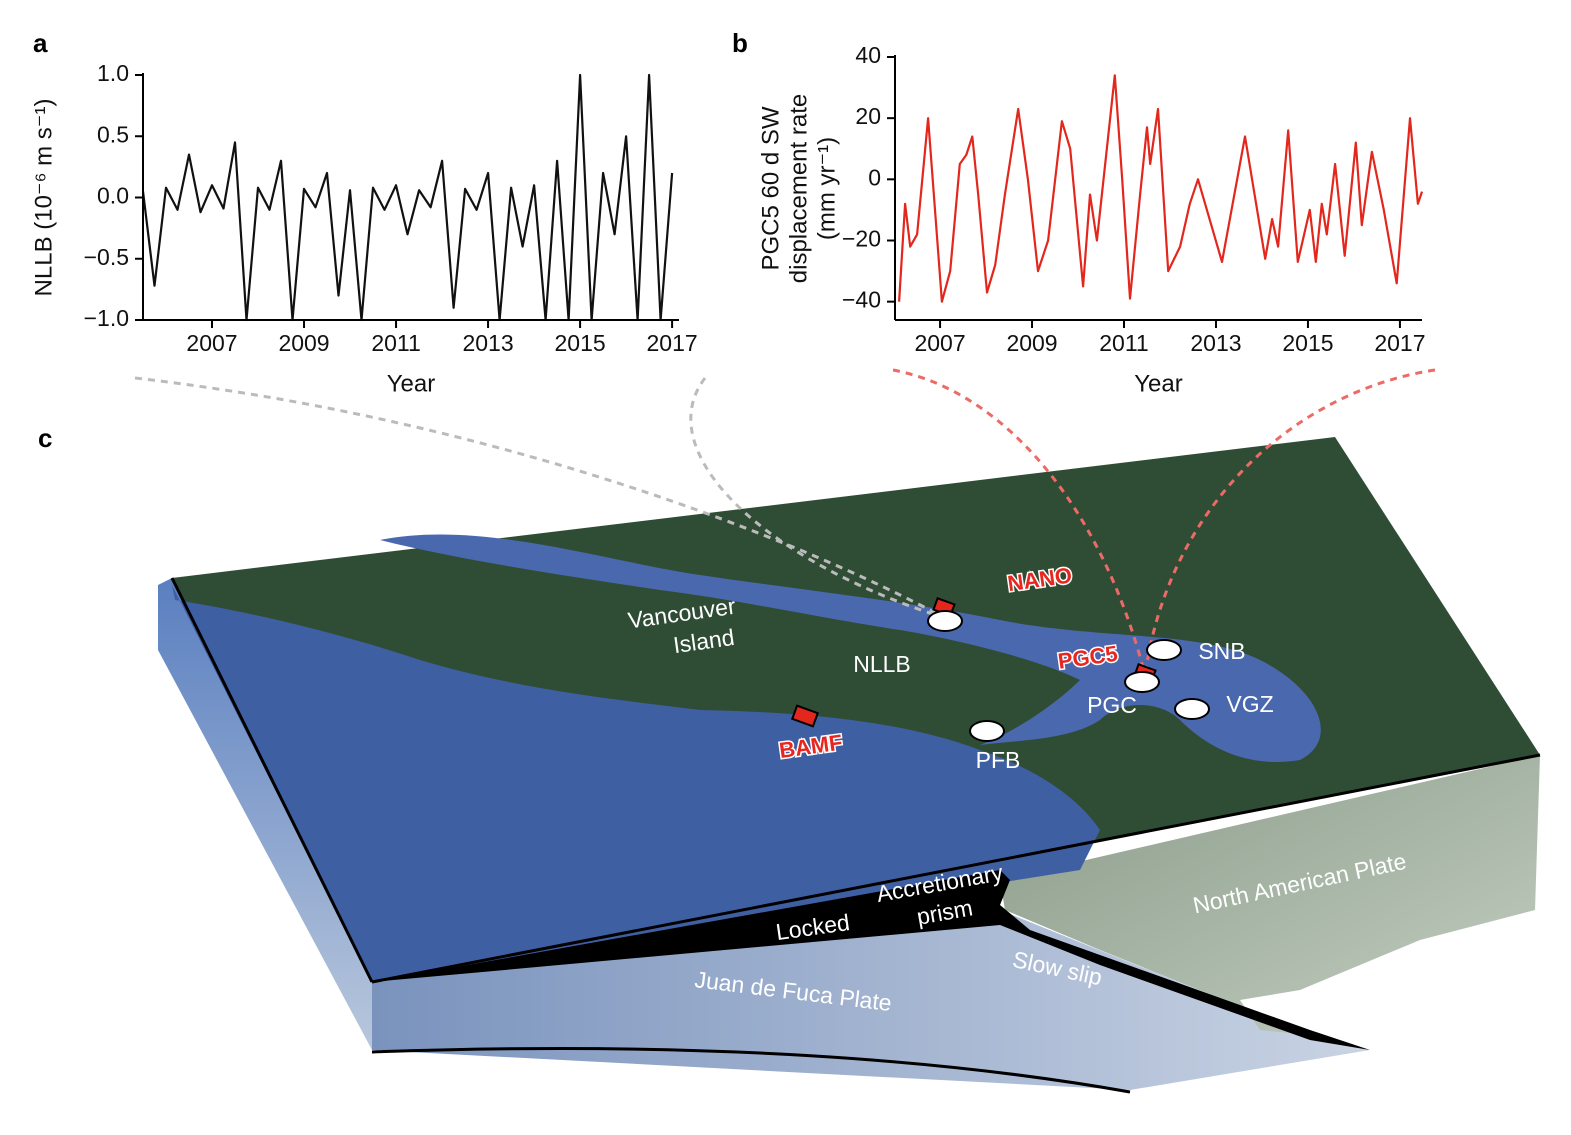 The width and height of the screenshot is (1571, 1135). Describe the element at coordinates (882, 664) in the screenshot. I see `station-label: NLLB` at that location.